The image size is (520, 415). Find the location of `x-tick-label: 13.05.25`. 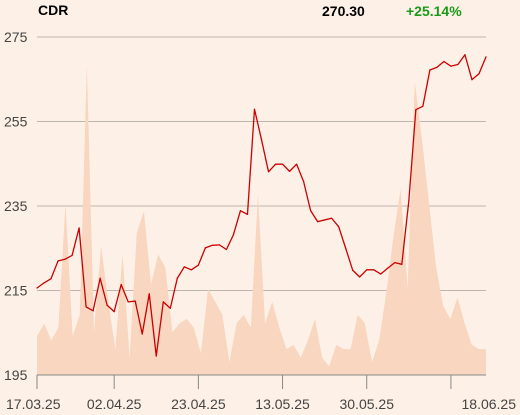

x-tick-label: 13.05.25 is located at coordinates (282, 404).